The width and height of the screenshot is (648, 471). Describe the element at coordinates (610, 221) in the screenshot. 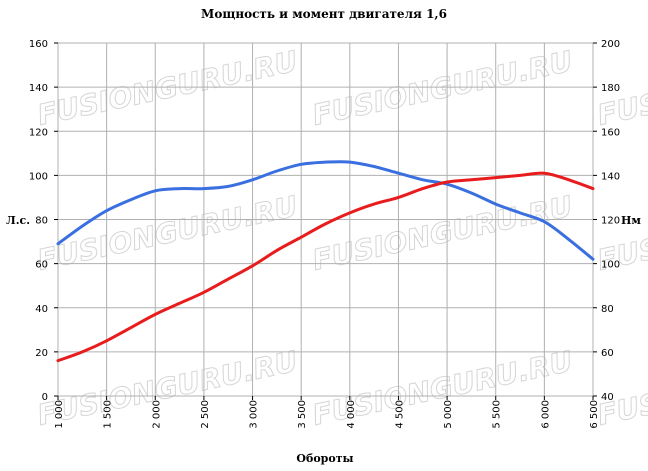

I see `y-tick-label-right: 120` at that location.